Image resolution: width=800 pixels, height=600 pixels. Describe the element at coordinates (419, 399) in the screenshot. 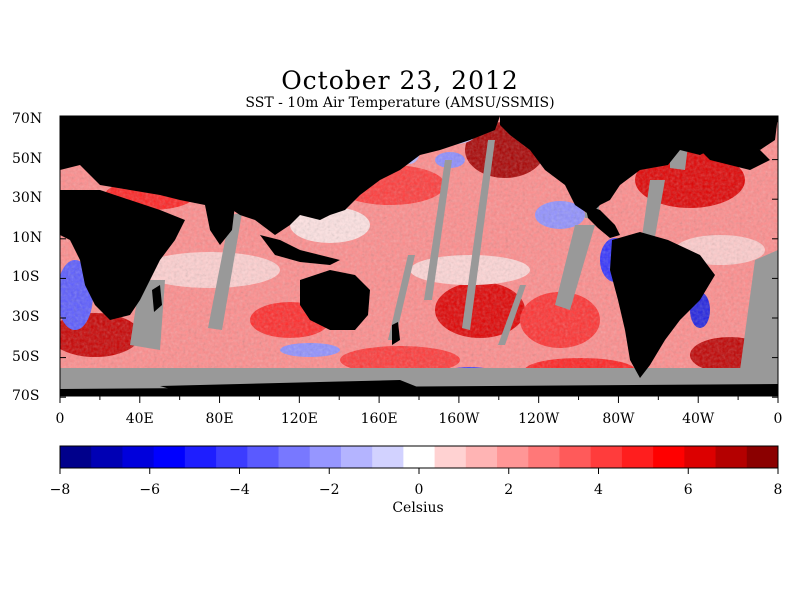

I see `longitude-ticks` at that location.